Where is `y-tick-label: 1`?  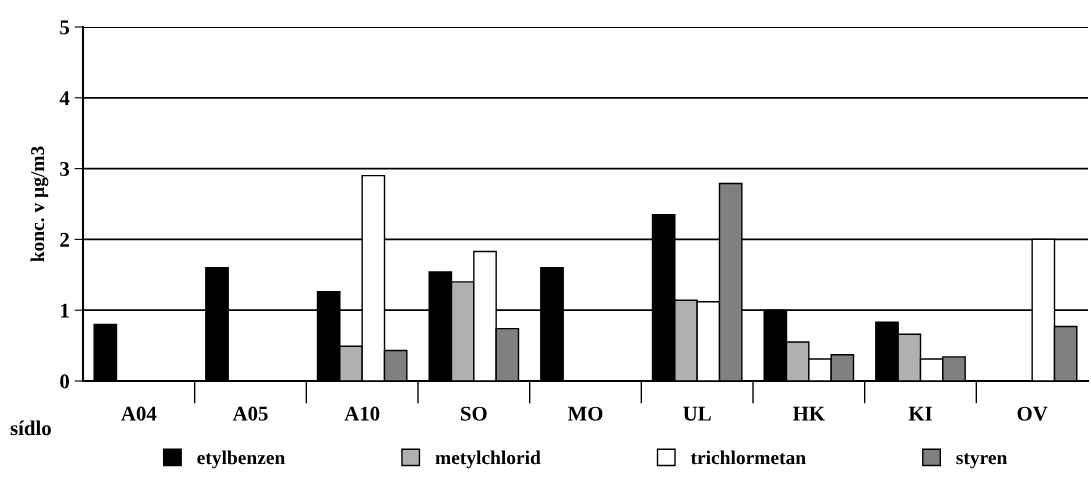 y-tick-label: 1 is located at coordinates (65, 310).